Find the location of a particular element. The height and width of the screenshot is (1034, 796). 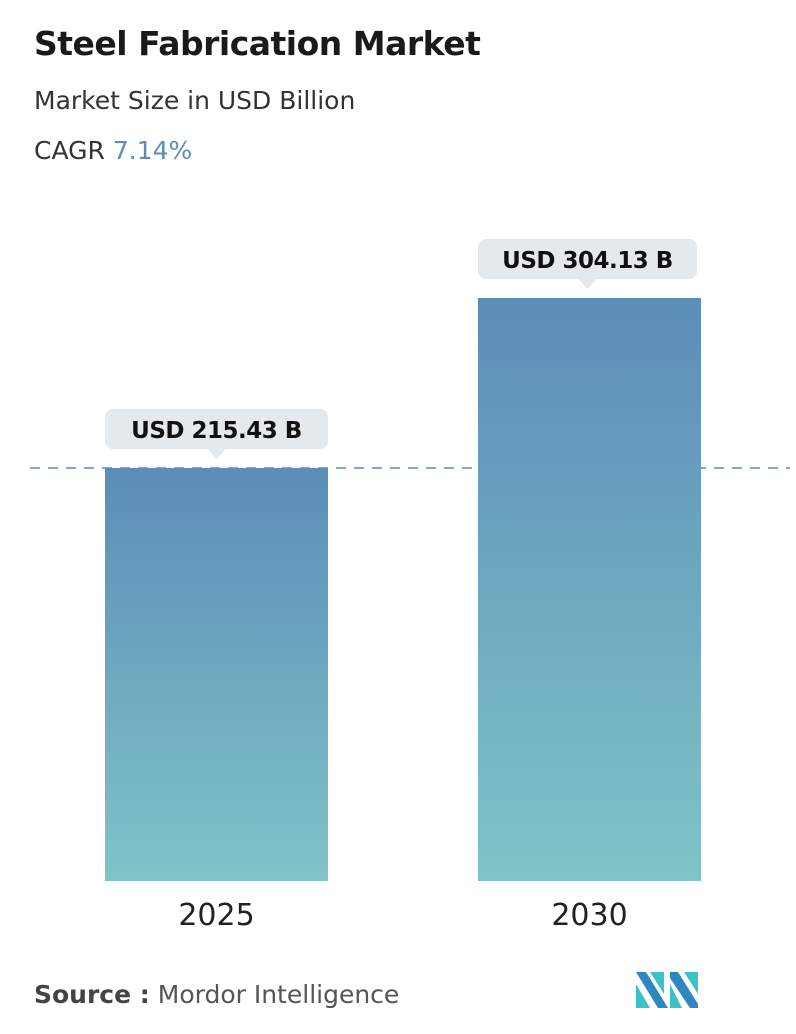

bar-2025 is located at coordinates (216, 674).